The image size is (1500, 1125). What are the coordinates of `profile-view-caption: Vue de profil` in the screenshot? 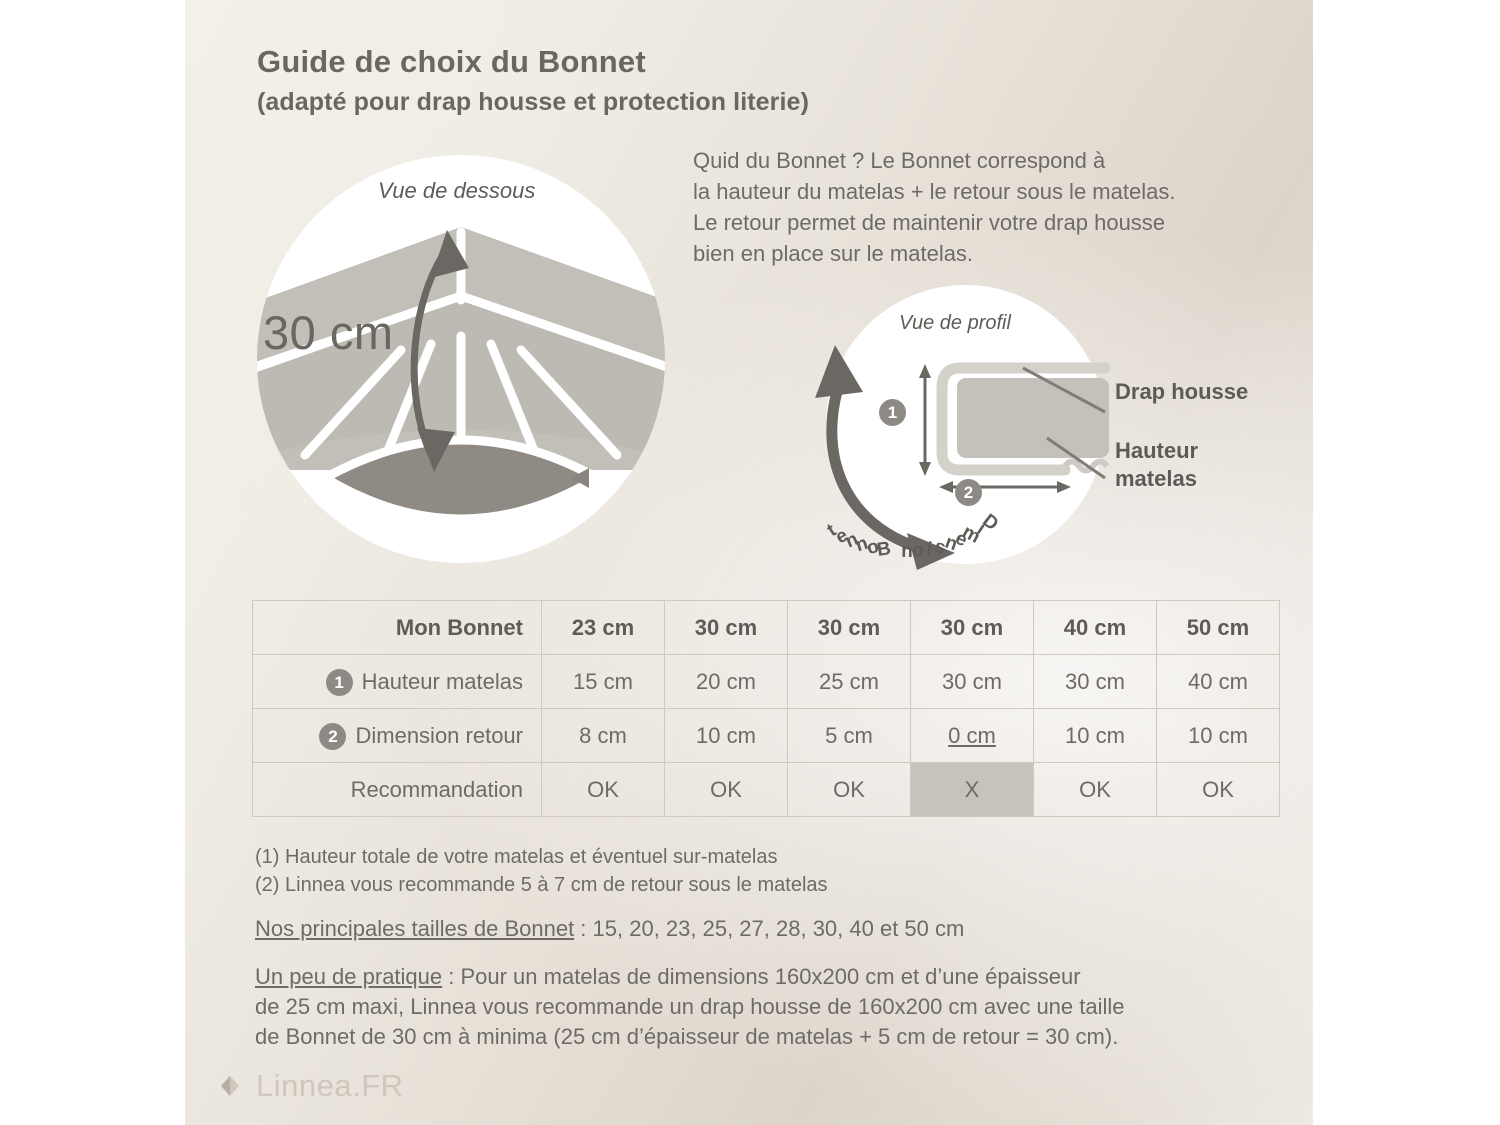 It's located at (955, 323).